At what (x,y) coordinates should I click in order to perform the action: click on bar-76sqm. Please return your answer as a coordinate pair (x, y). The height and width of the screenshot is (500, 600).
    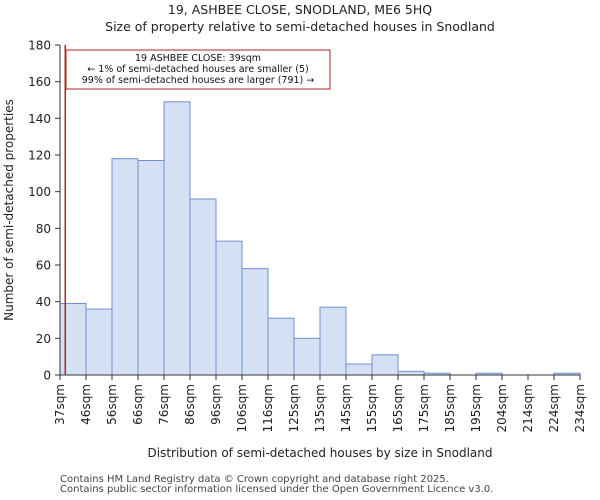
    Looking at the image, I should click on (177, 238).